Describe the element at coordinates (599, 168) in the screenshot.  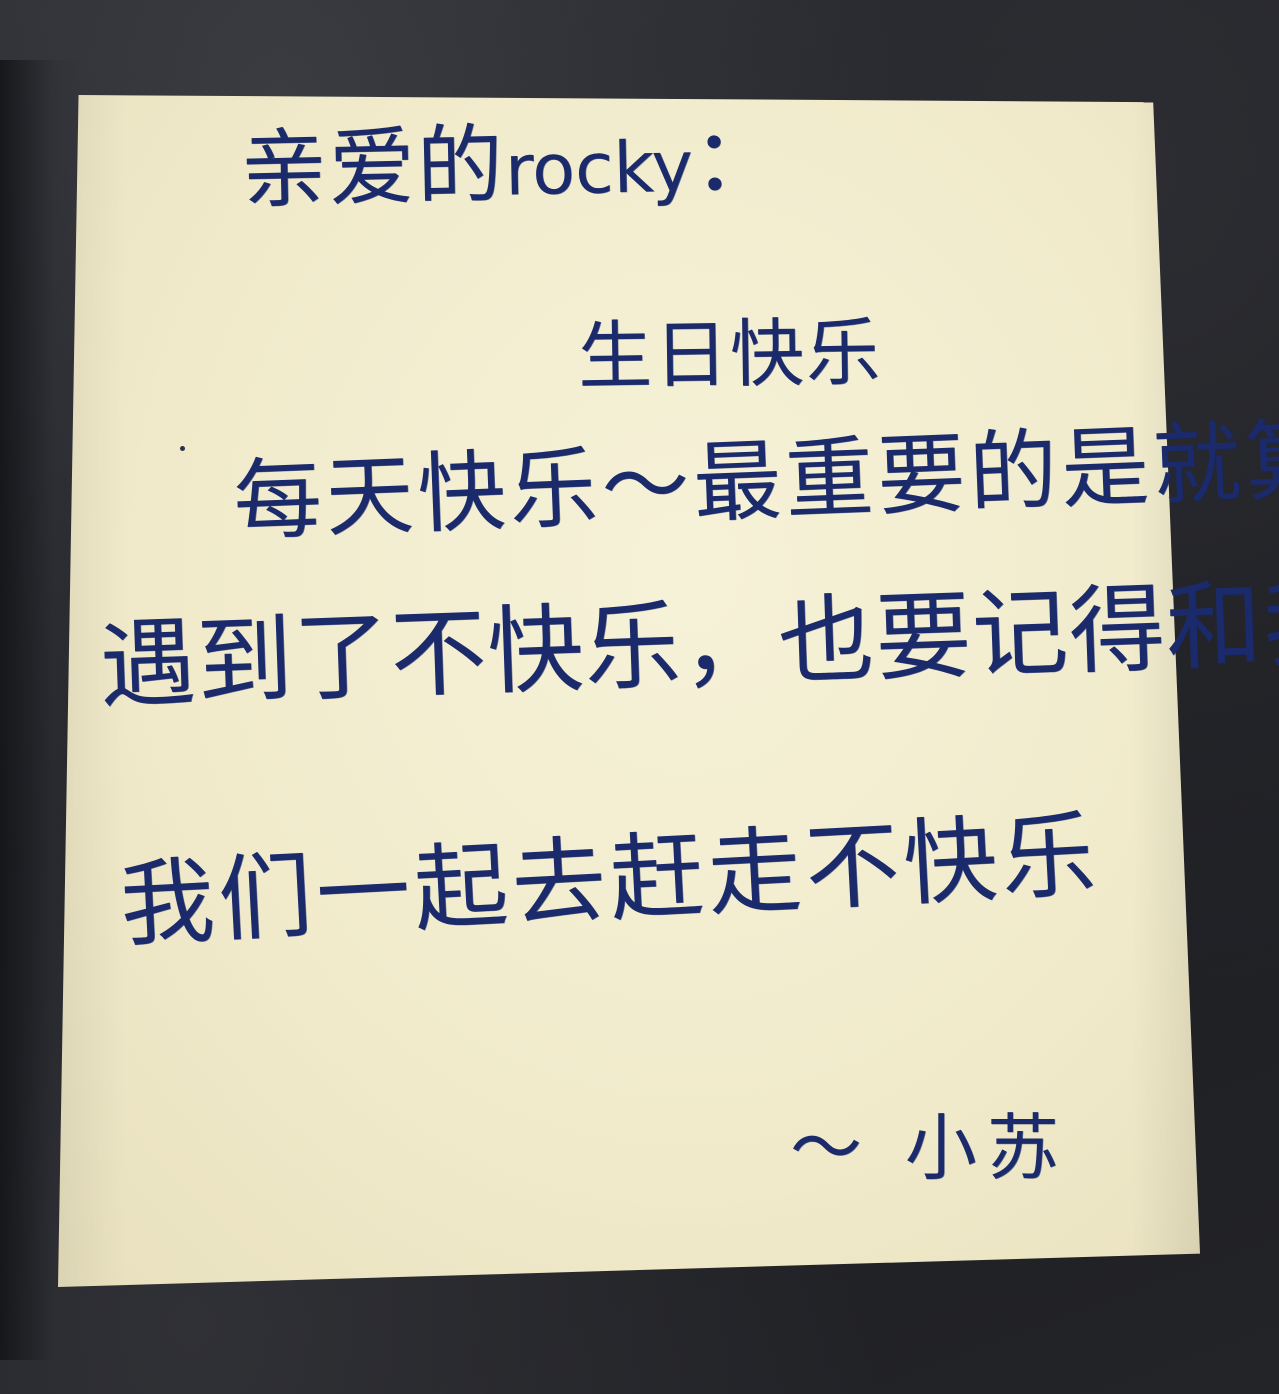
I see `greeting-name: rocky` at that location.